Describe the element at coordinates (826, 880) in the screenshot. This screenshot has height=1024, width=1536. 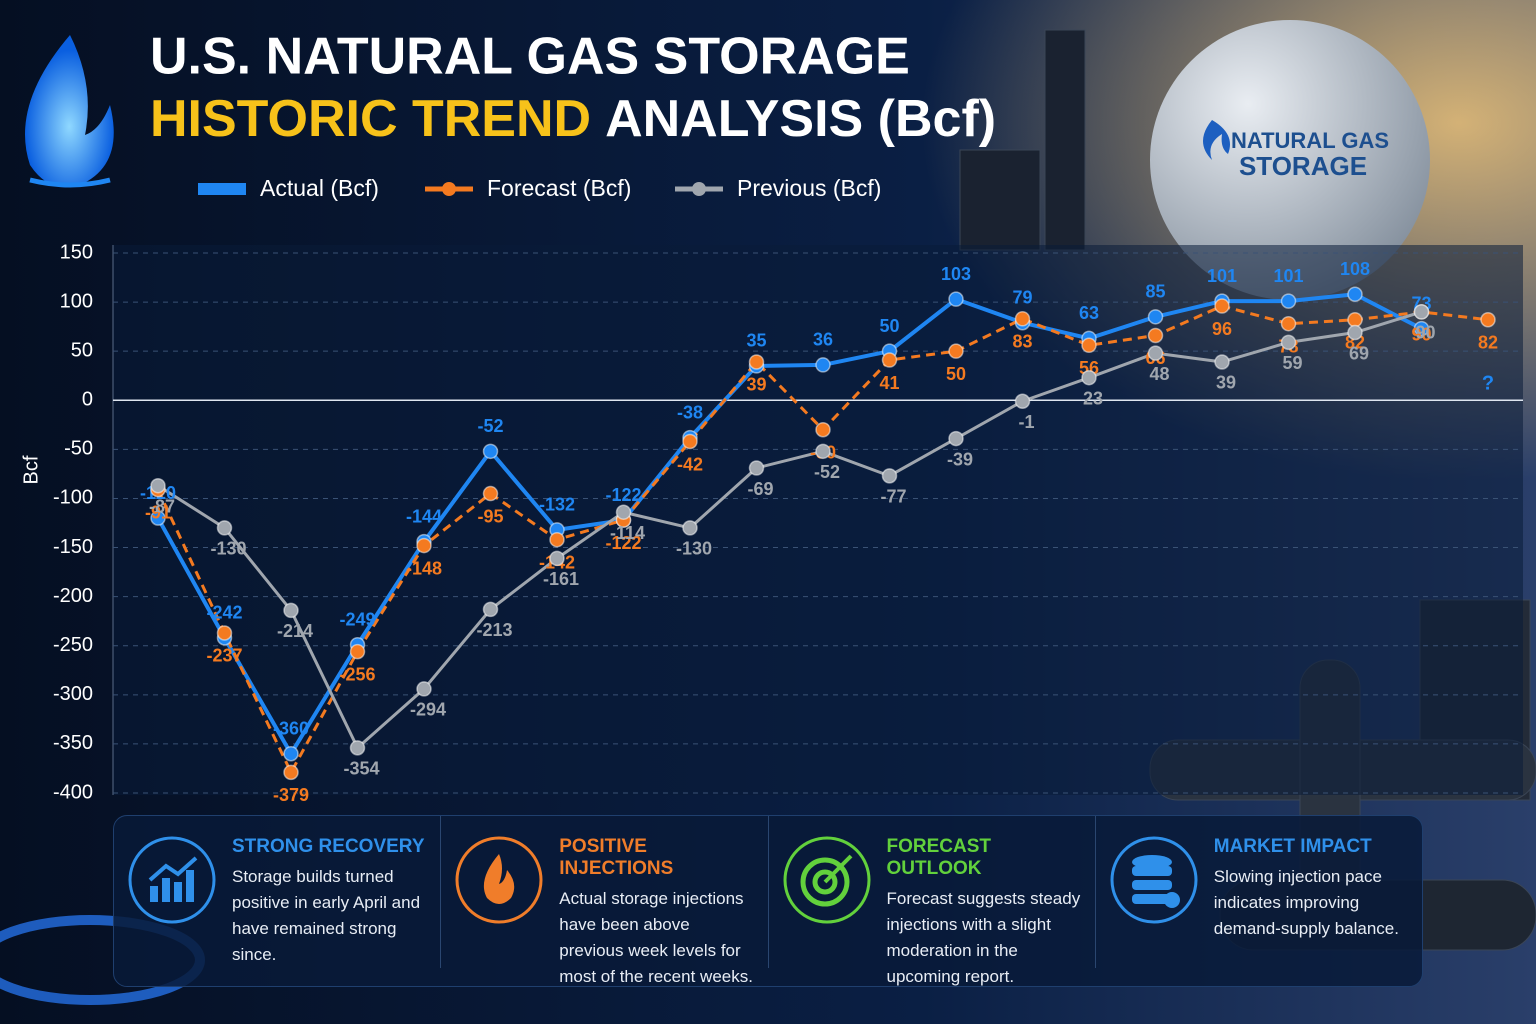
I see `card-icon` at that location.